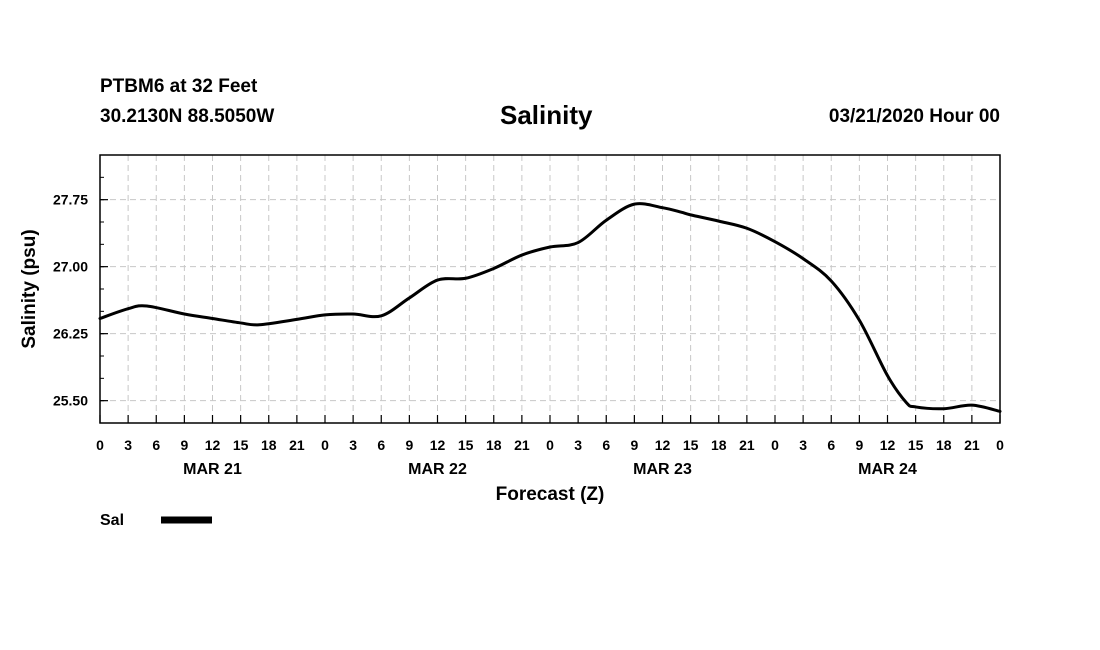 The image size is (1100, 650). I want to click on y-tick-label: 26.25, so click(70, 334).